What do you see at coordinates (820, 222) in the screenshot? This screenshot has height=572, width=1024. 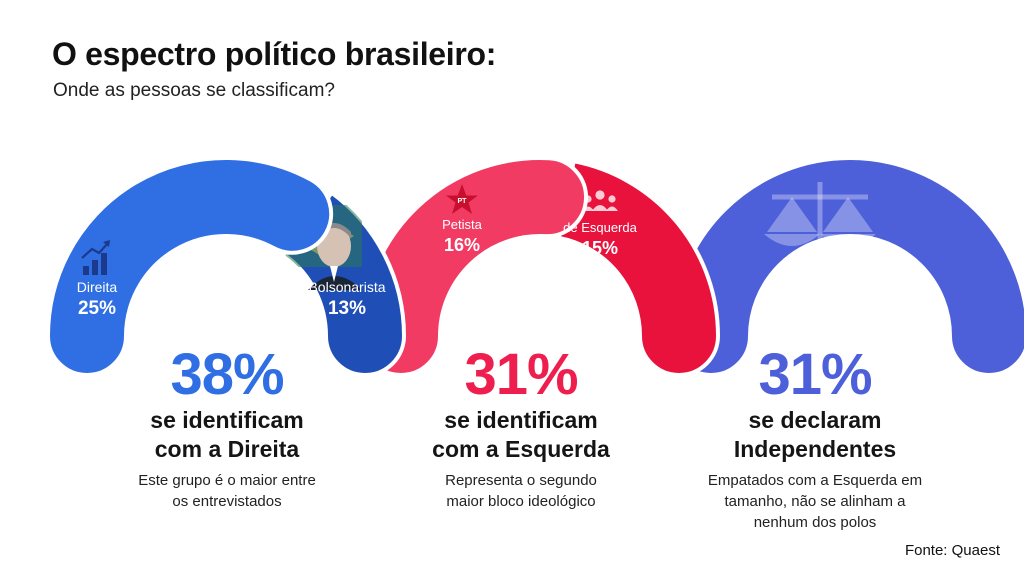 I see `scales-icon` at bounding box center [820, 222].